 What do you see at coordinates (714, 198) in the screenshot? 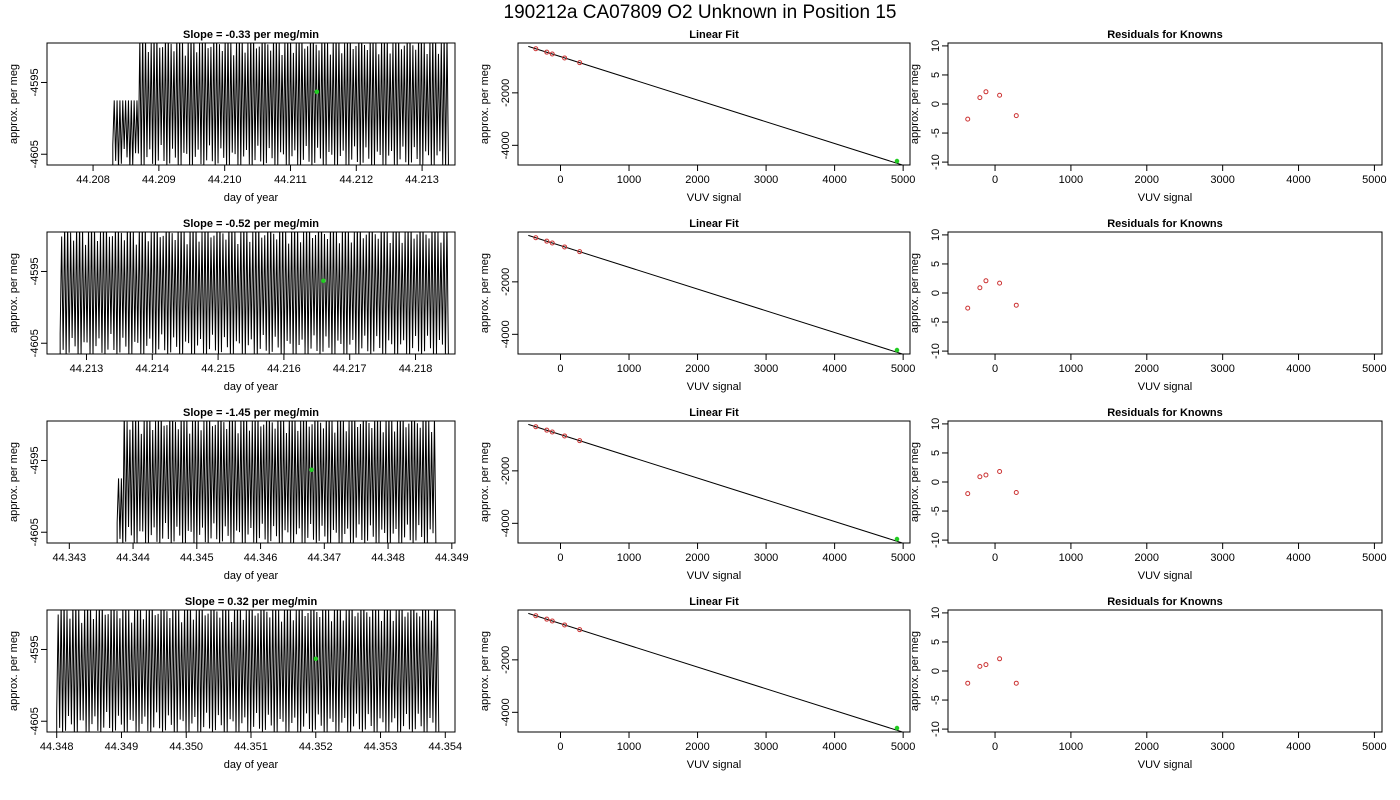
I see `chart-2-x-axis-label: VUV signal` at bounding box center [714, 198].